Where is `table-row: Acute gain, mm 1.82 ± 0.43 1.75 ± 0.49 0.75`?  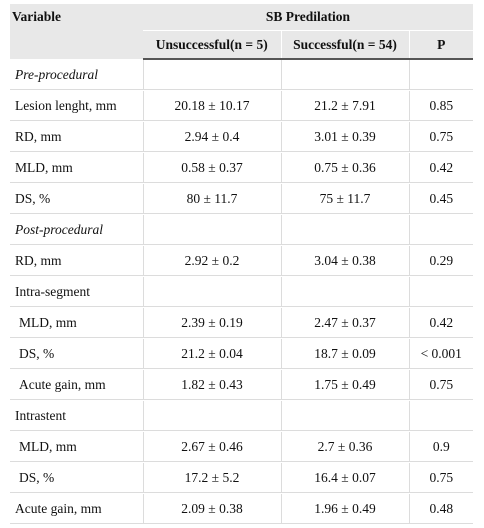 table-row: Acute gain, mm 1.82 ± 0.43 1.75 ± 0.49 0.75 is located at coordinates (241, 385).